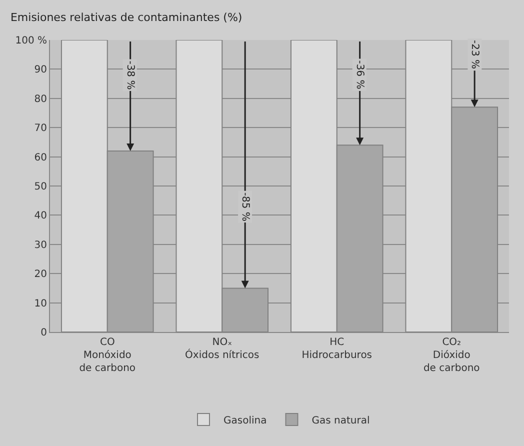 Image resolution: width=524 pixels, height=446 pixels. Describe the element at coordinates (40, 187) in the screenshot. I see `y-tick-label: 50` at that location.